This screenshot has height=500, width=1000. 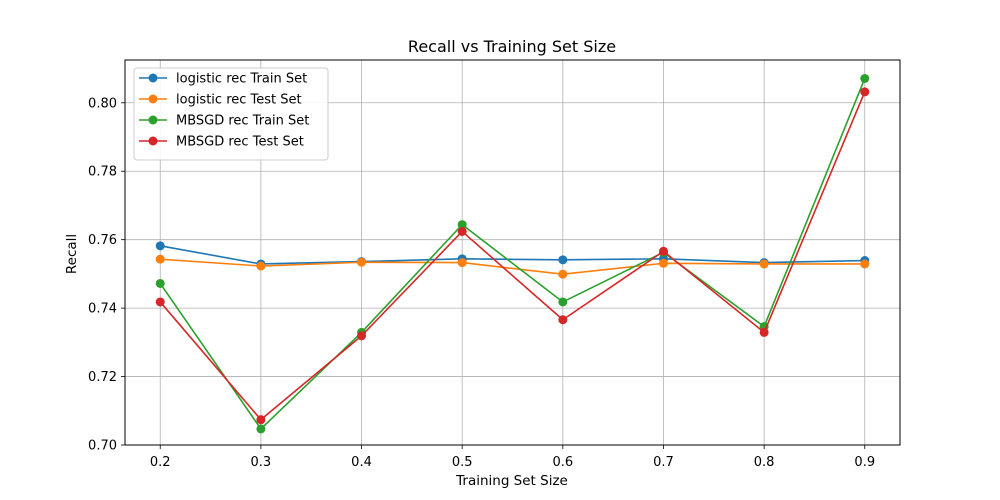 What do you see at coordinates (239, 100) in the screenshot?
I see `legend-label: logistic rec Test Set` at bounding box center [239, 100].